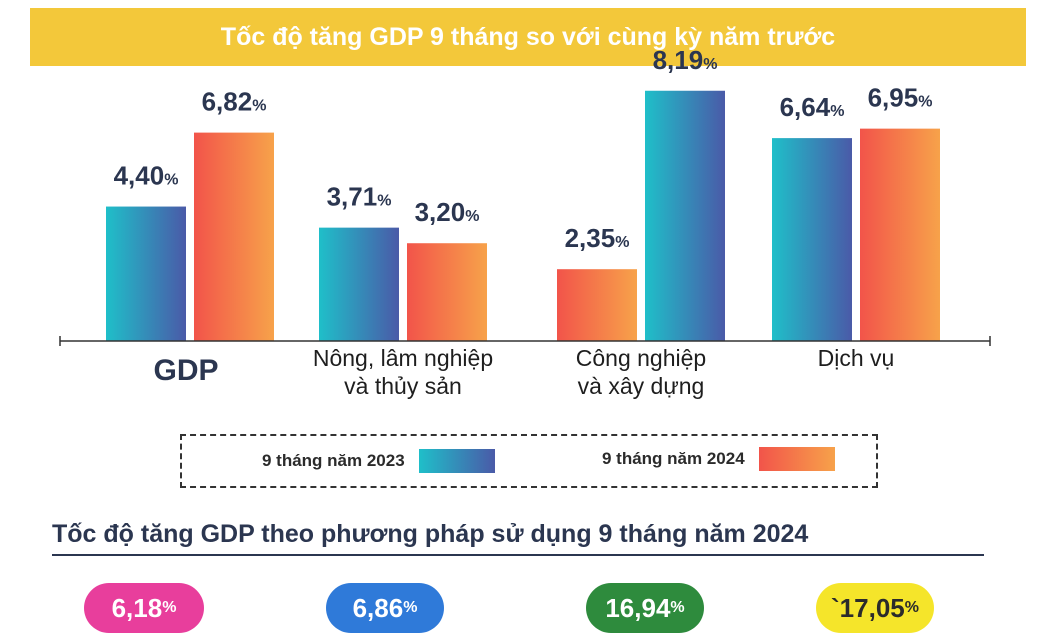  What do you see at coordinates (597, 238) in the screenshot?
I see `value-label-cong-nghiep-2023: 2,35%` at bounding box center [597, 238].